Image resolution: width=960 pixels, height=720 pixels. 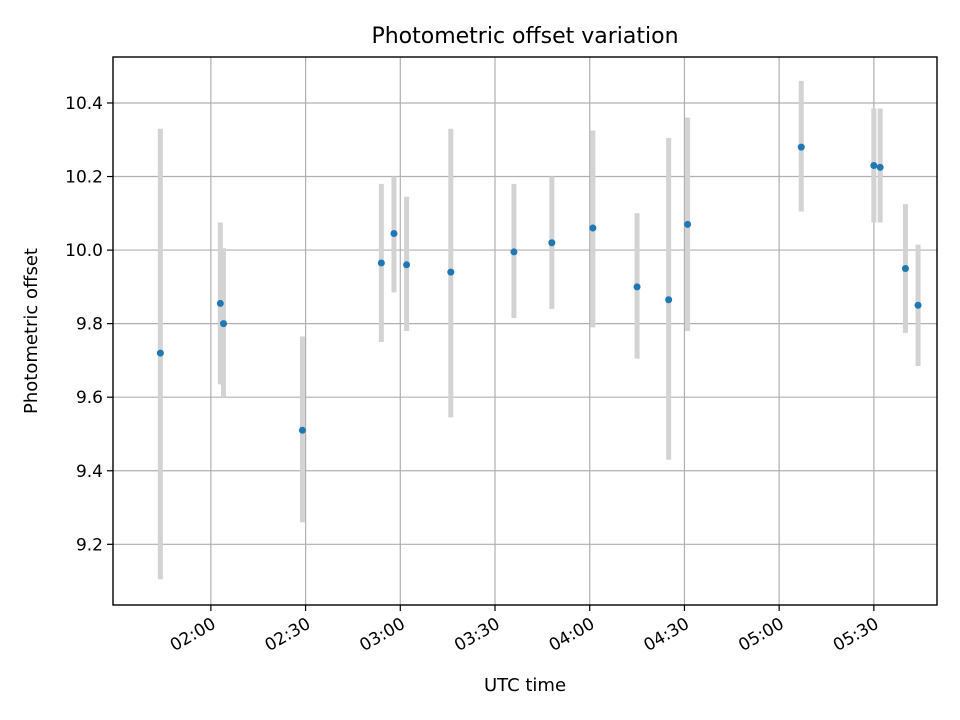 What do you see at coordinates (856, 635) in the screenshot?
I see `x-tick-label: 05:30` at bounding box center [856, 635].